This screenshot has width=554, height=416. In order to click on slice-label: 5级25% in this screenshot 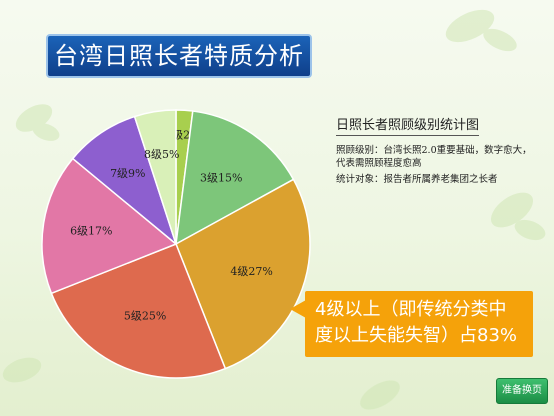, I will do `click(145, 315)`.